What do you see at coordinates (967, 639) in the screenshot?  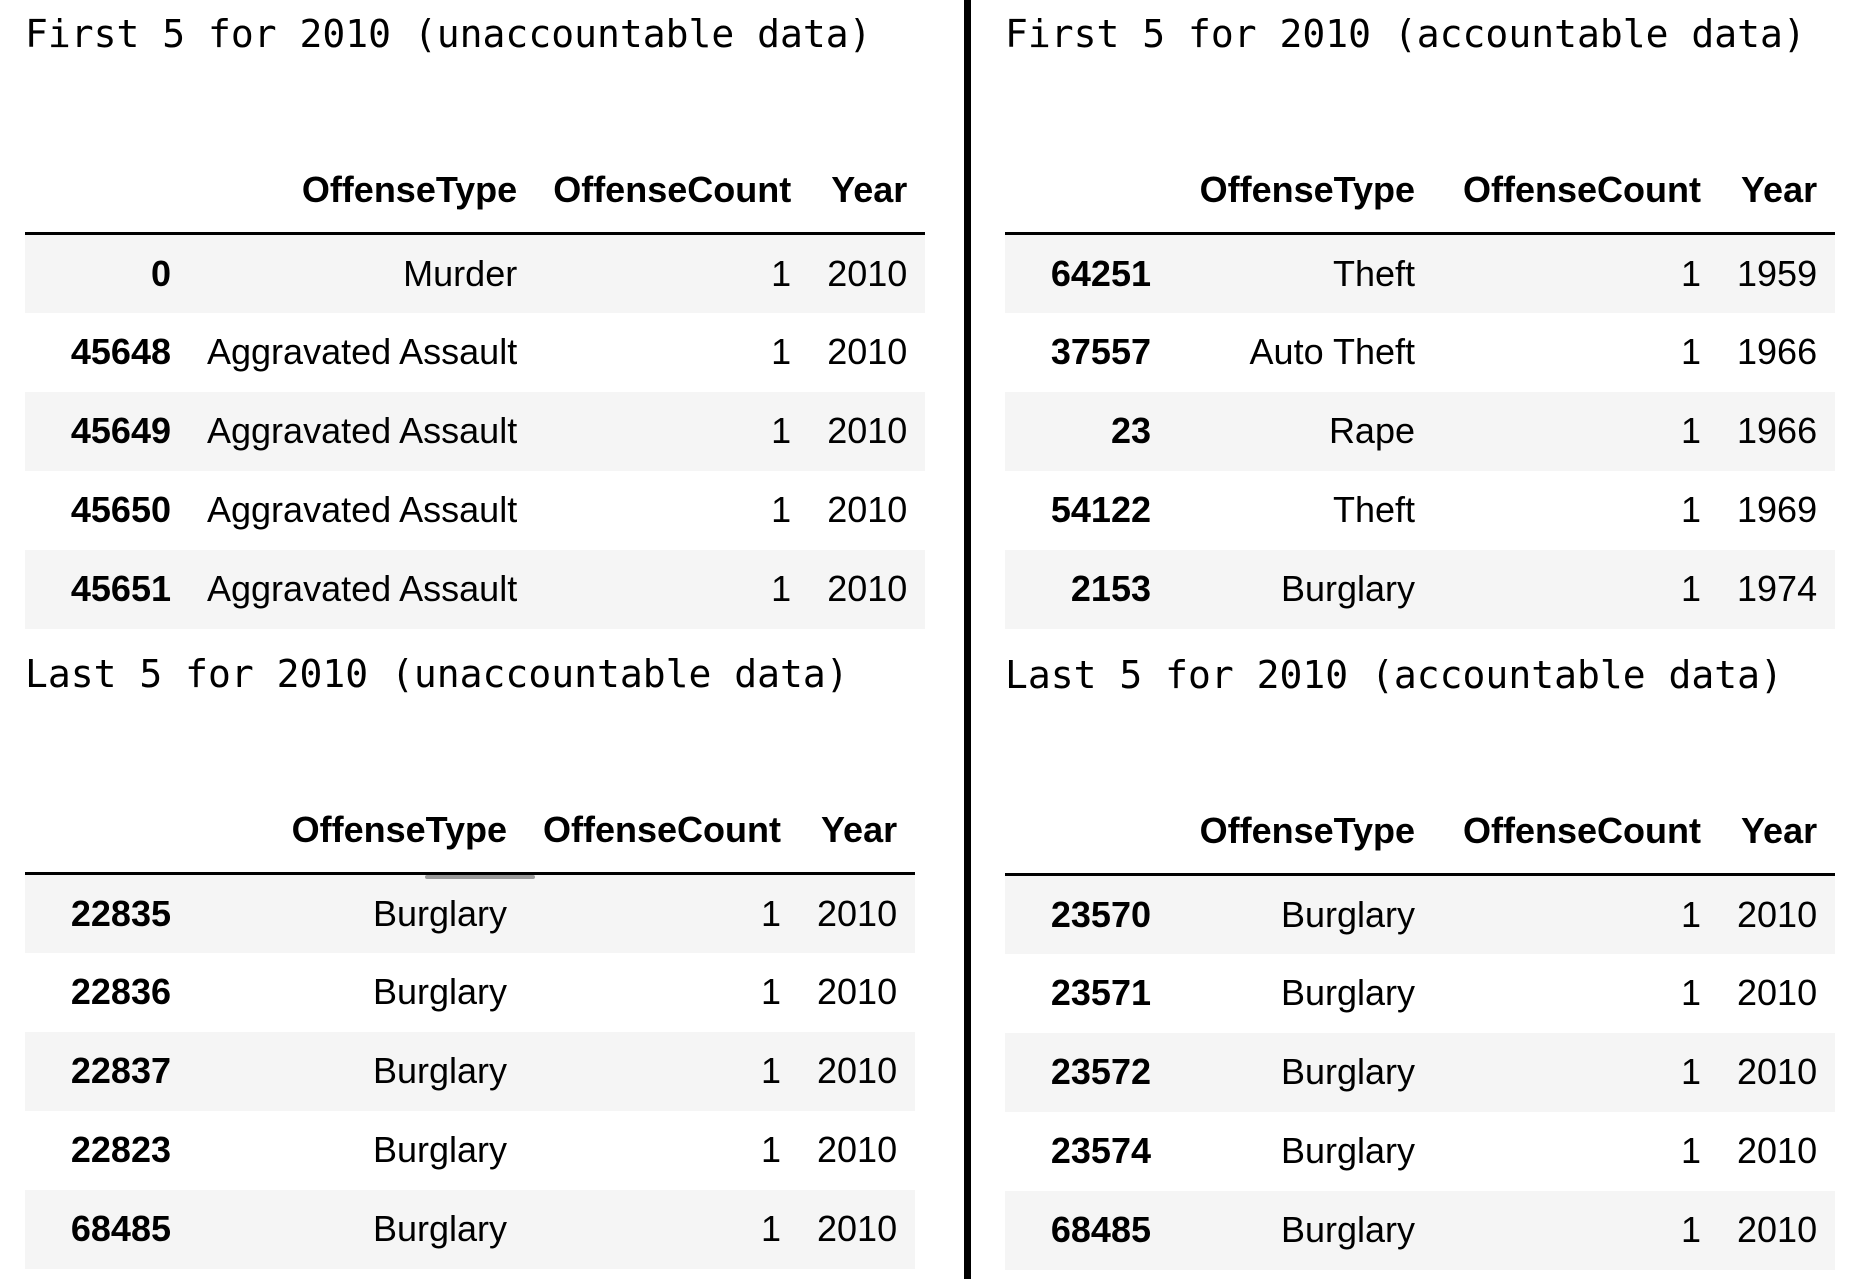 I see `column-divider` at bounding box center [967, 639].